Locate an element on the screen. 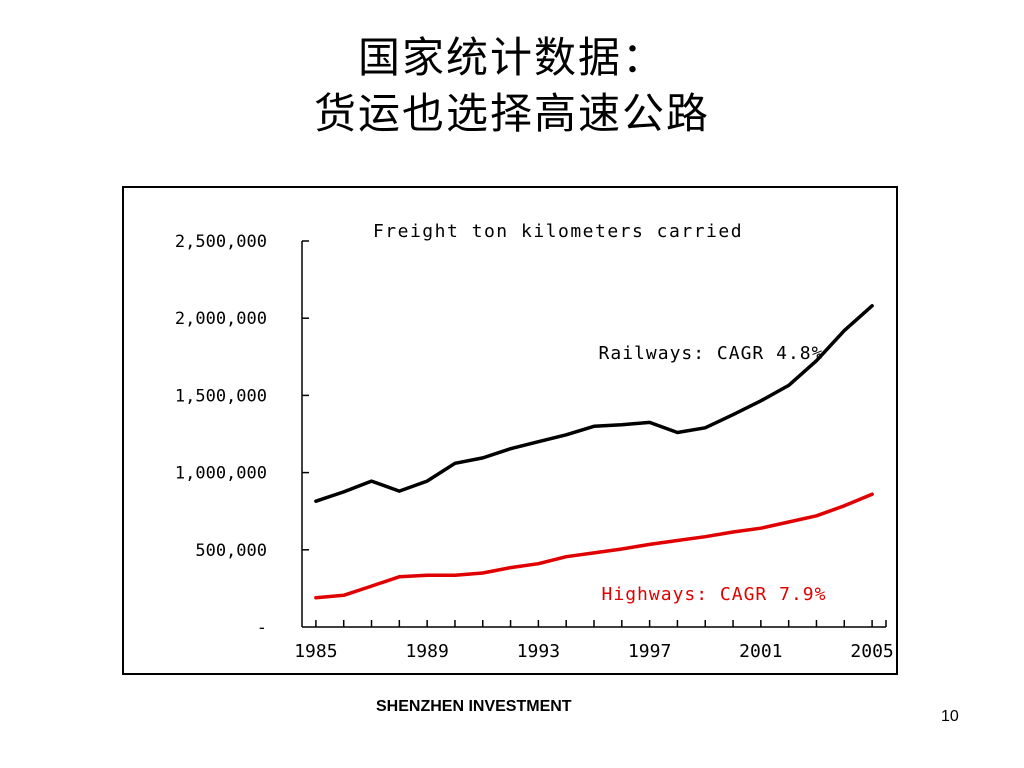 The width and height of the screenshot is (1024, 768). railways-line is located at coordinates (594, 403).